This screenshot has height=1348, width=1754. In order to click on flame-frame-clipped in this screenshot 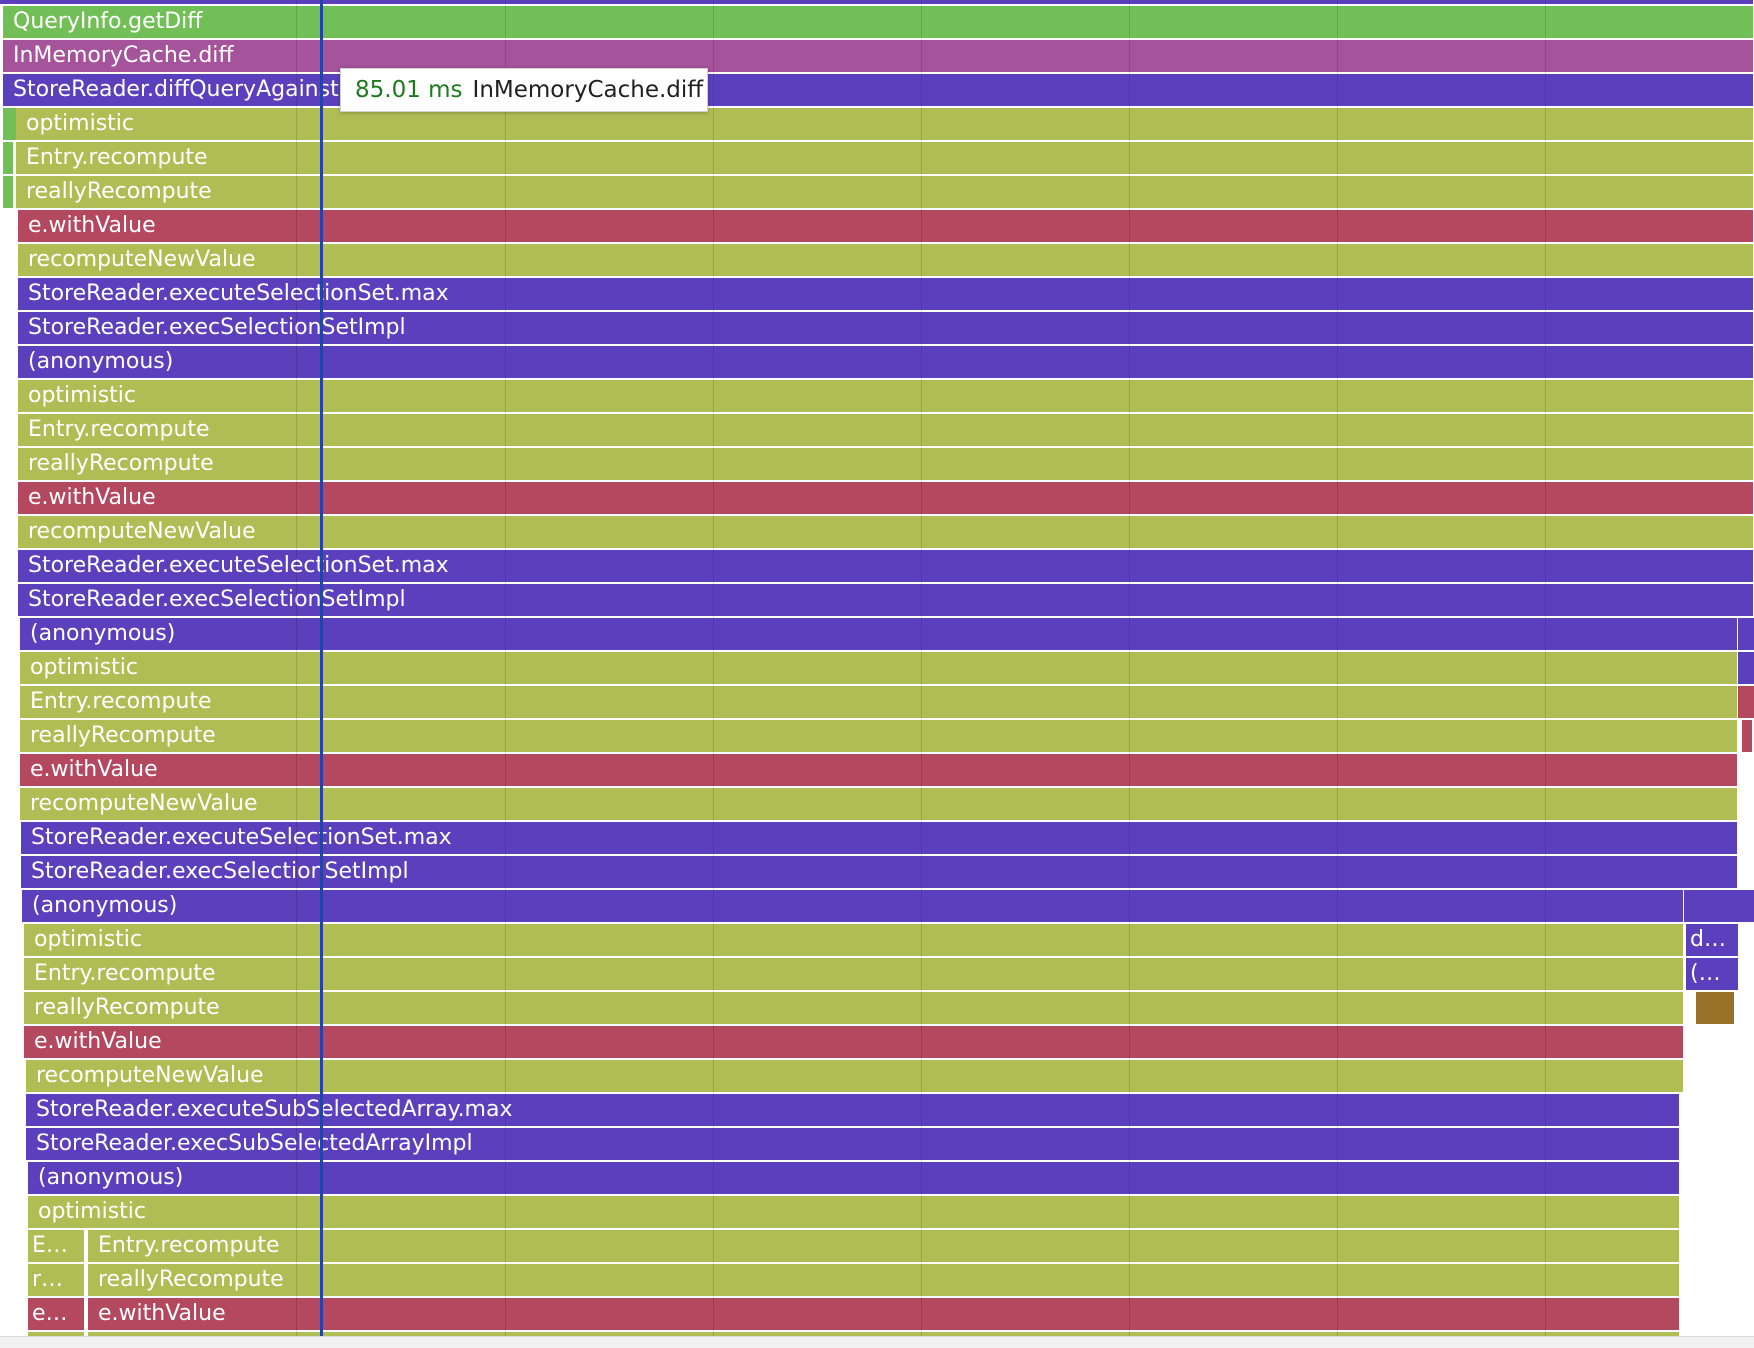, I will do `click(876, 2)`.